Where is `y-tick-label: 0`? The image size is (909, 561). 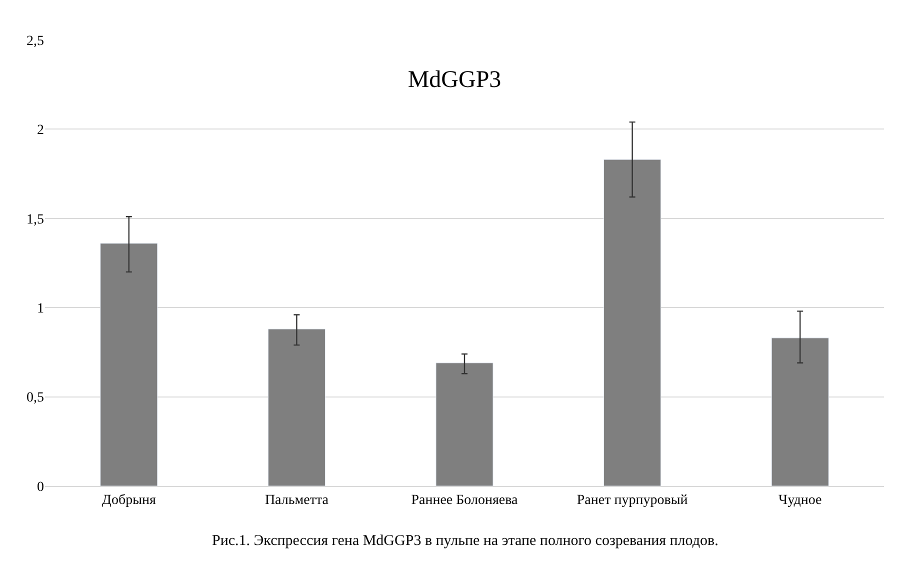
y-tick-label: 0 is located at coordinates (40, 487).